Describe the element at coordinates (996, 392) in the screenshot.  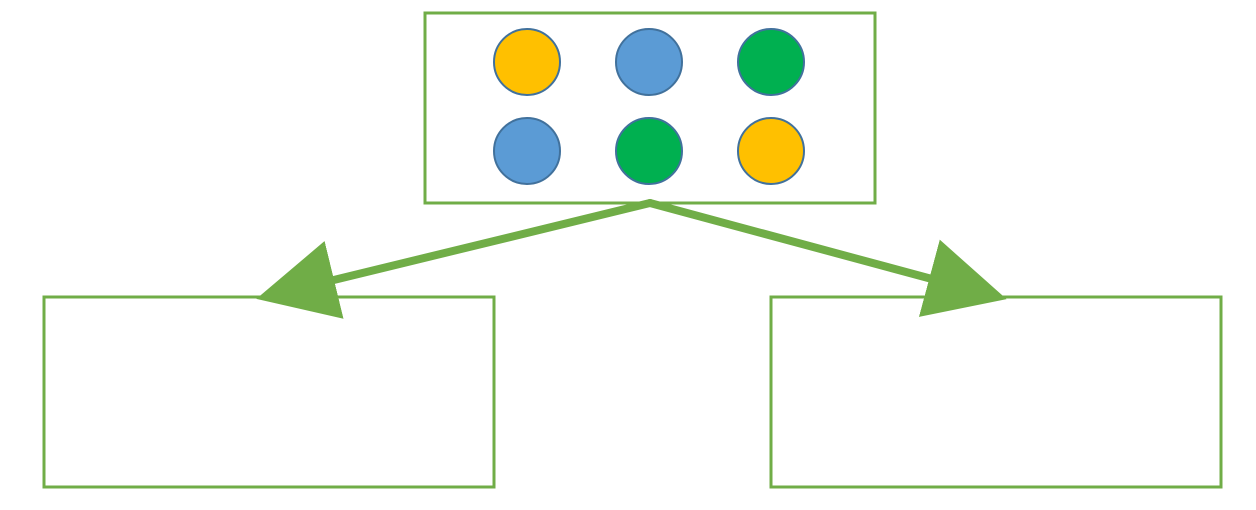
I see `target-box-right` at that location.